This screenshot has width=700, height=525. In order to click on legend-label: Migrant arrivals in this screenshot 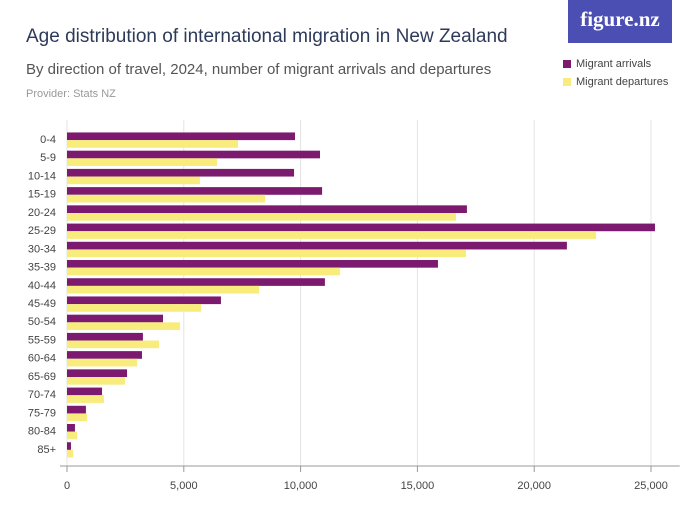, I will do `click(614, 64)`.